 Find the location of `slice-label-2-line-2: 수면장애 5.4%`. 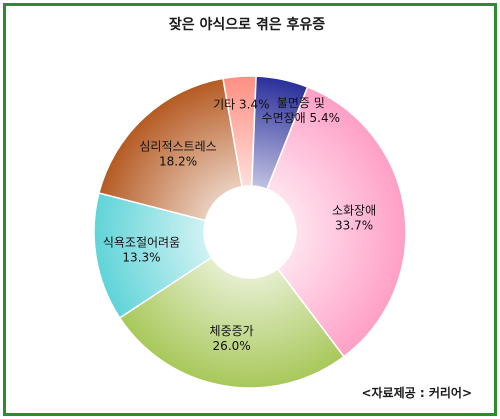

slice-label-2-line-2: 수면장애 5.4% is located at coordinates (301, 118).